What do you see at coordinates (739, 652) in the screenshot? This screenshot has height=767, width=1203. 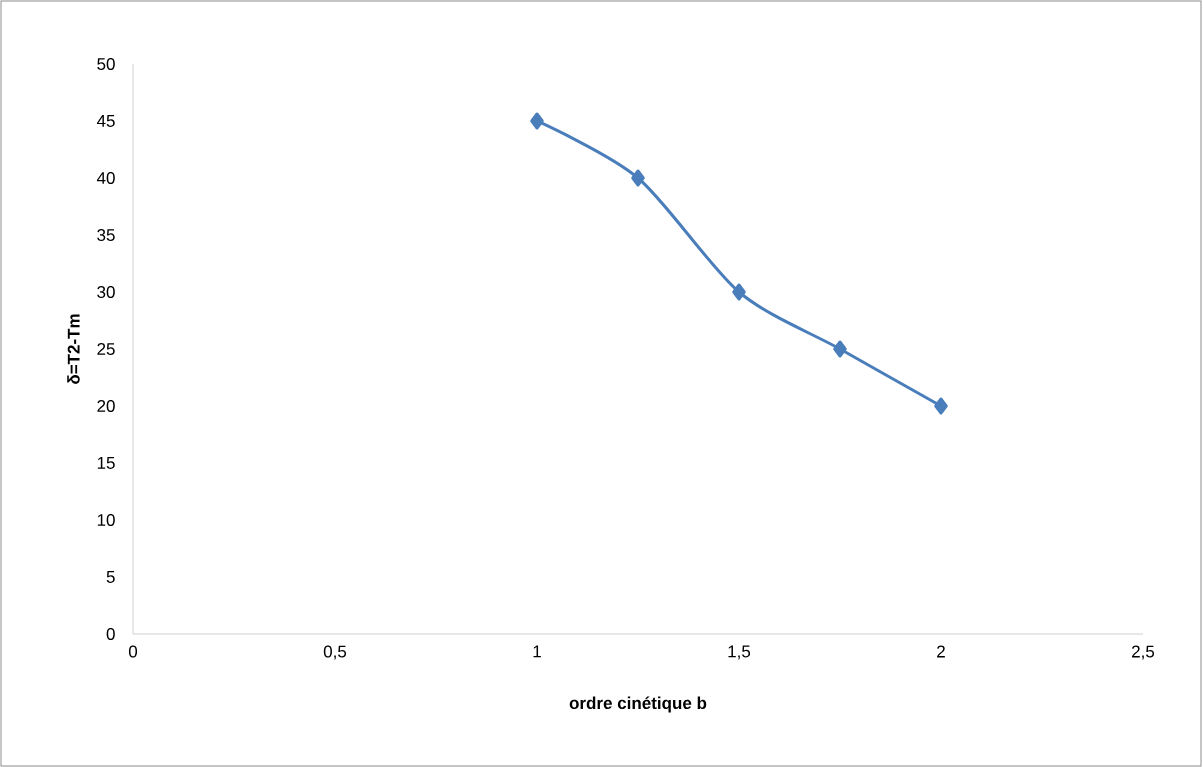 I see `x-tick-label: 1,5` at bounding box center [739, 652].